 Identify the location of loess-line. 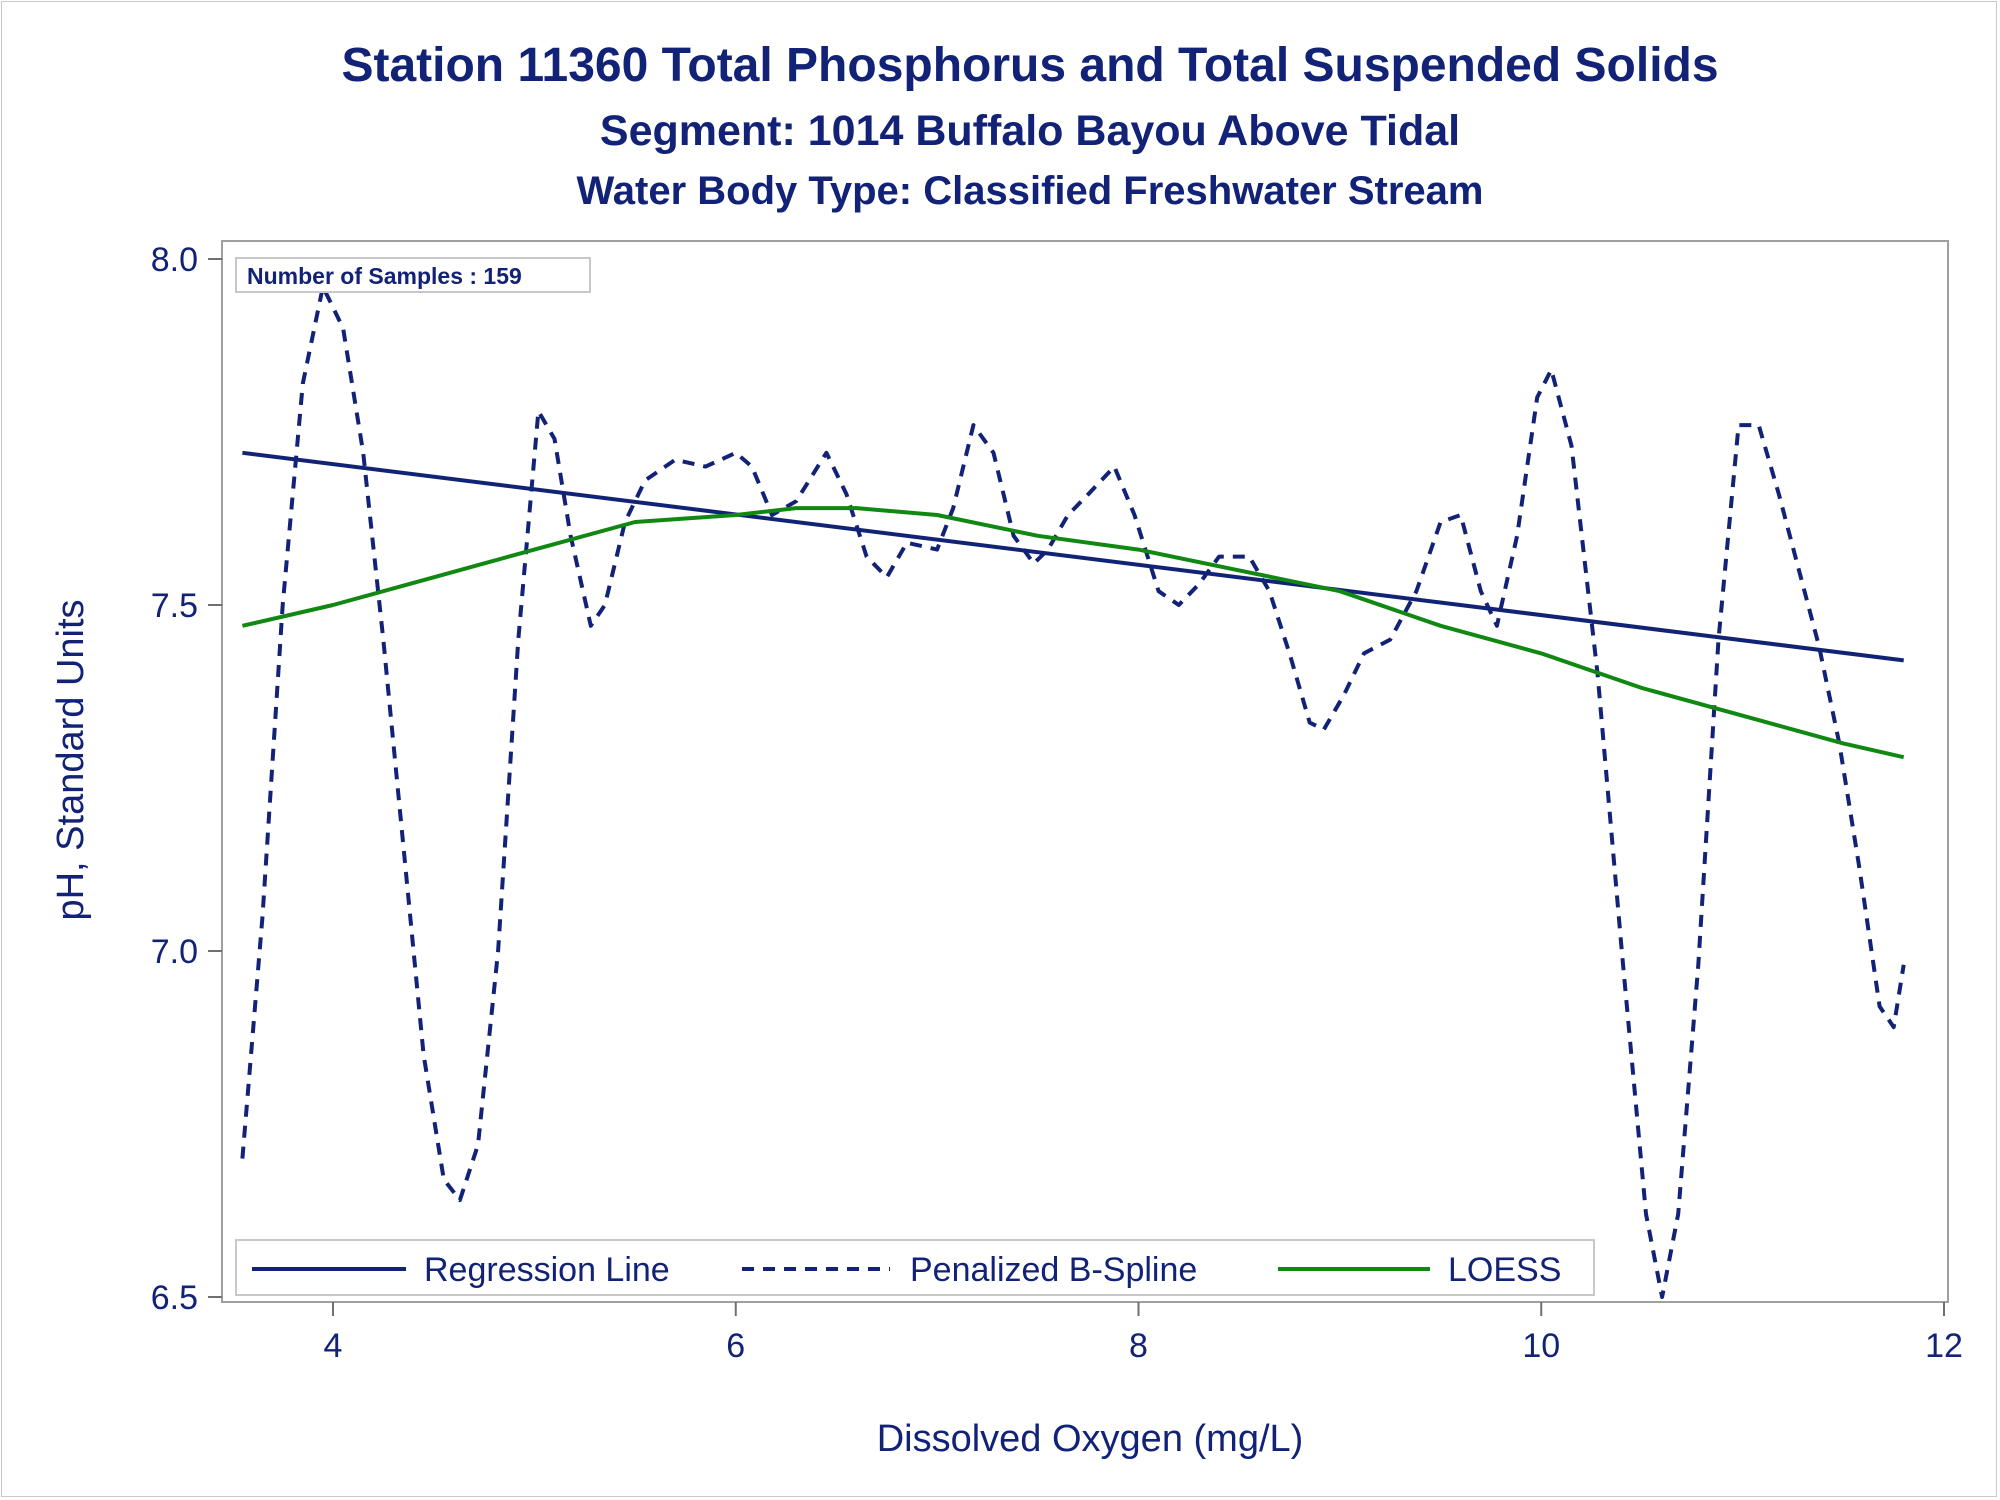
(1073, 633).